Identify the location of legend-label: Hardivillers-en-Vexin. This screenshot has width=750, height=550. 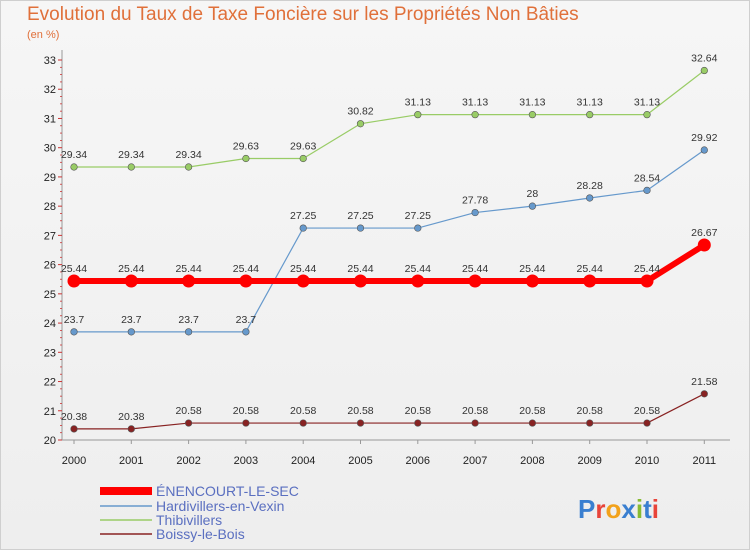
(220, 506).